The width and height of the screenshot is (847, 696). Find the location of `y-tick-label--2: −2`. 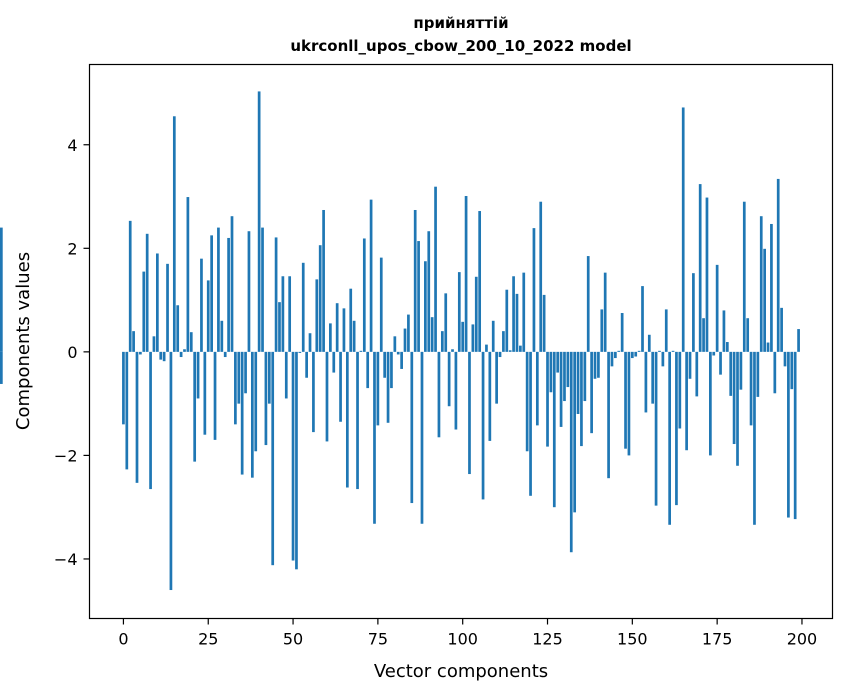

y-tick-label--2: −2 is located at coordinates (66, 455).